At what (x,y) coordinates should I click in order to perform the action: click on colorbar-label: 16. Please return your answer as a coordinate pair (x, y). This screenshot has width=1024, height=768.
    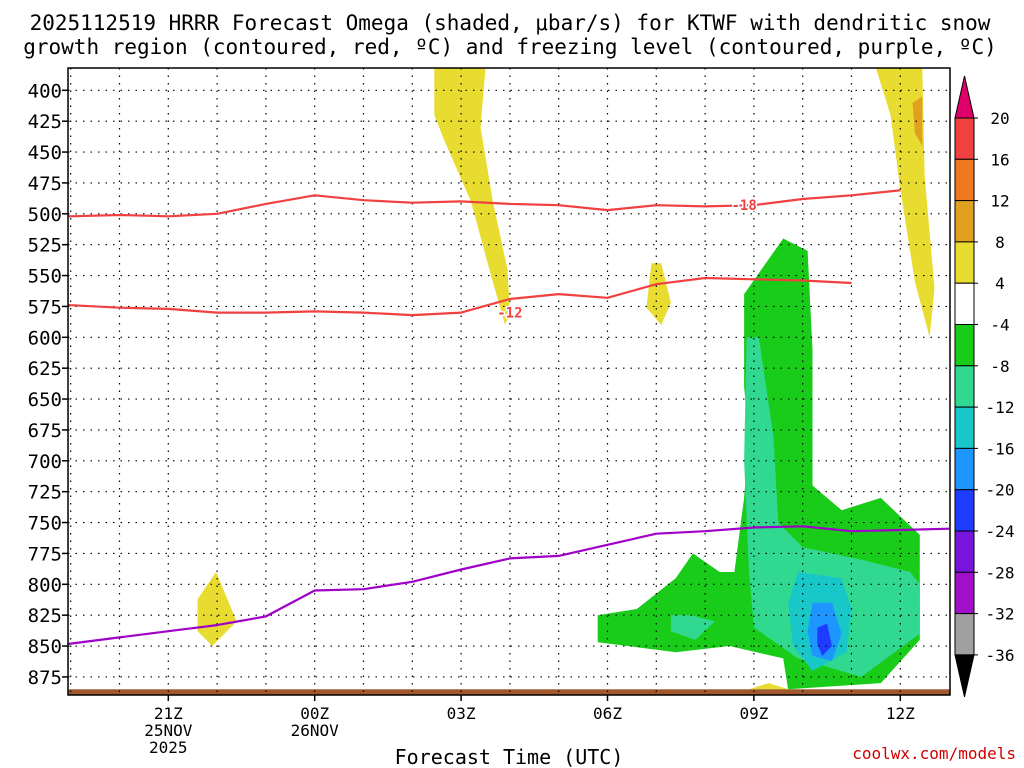
    Looking at the image, I should click on (999, 159).